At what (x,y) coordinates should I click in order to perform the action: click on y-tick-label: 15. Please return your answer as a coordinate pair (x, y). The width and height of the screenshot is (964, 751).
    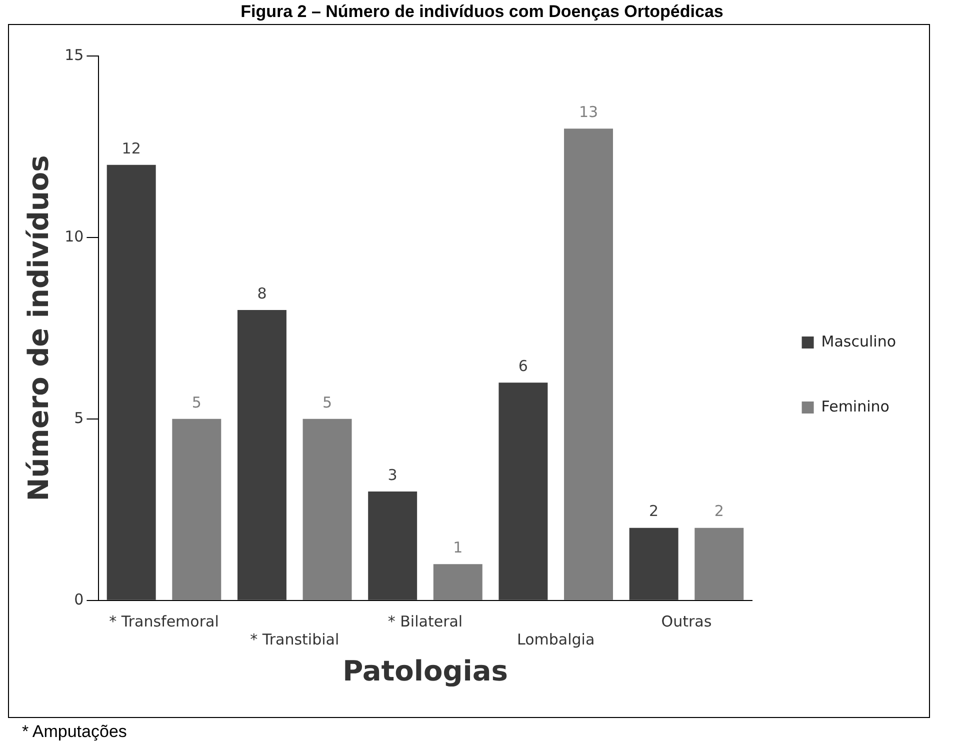
    Looking at the image, I should click on (74, 55).